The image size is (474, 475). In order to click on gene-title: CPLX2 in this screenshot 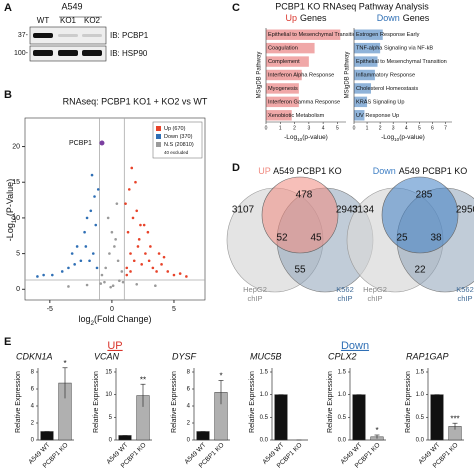, I will do `click(342, 356)`.